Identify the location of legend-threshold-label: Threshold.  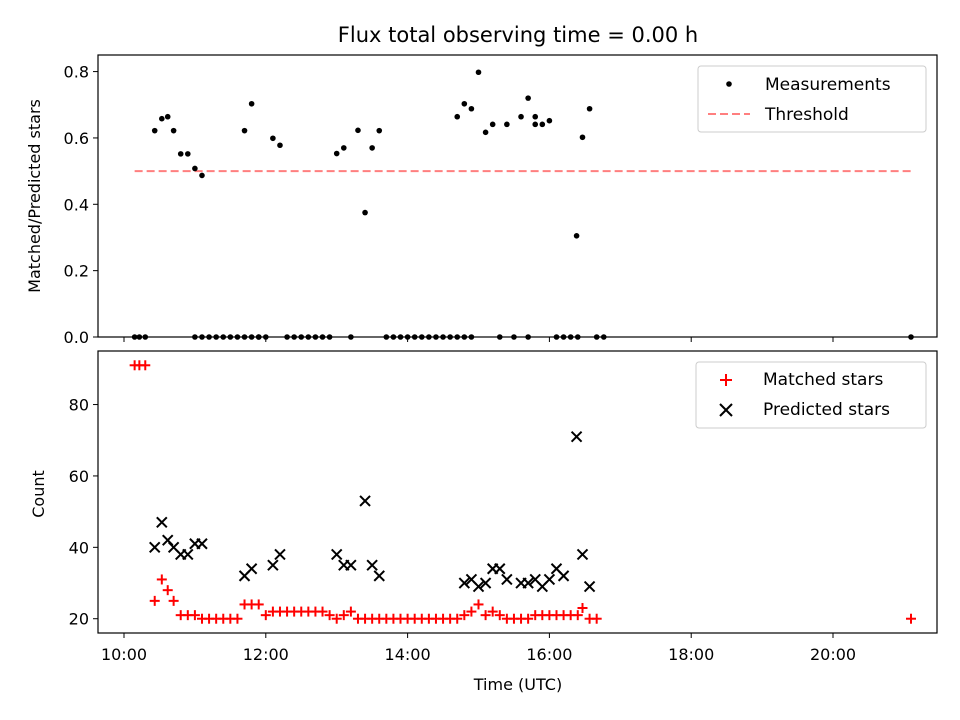
(806, 115).